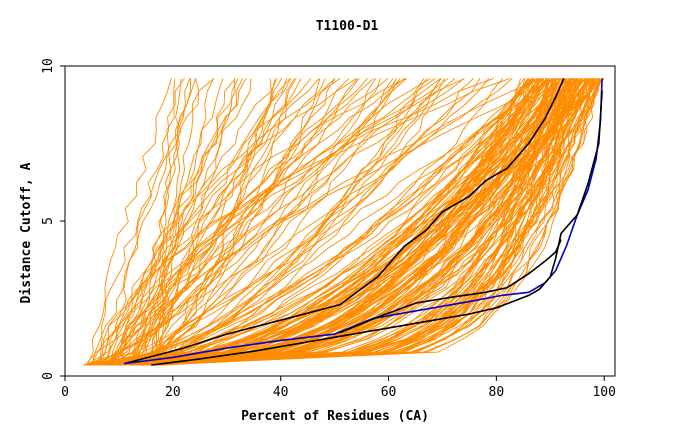 The image size is (680, 440). Describe the element at coordinates (497, 392) in the screenshot. I see `x-tick-label: 80` at that location.